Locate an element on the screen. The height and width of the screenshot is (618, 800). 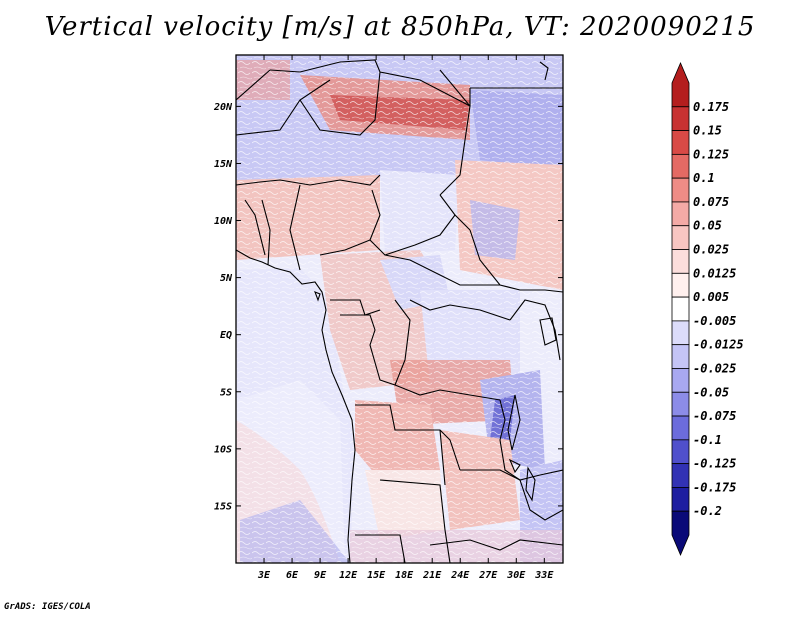
colorbar-label: -0.025 is located at coordinates (714, 368).